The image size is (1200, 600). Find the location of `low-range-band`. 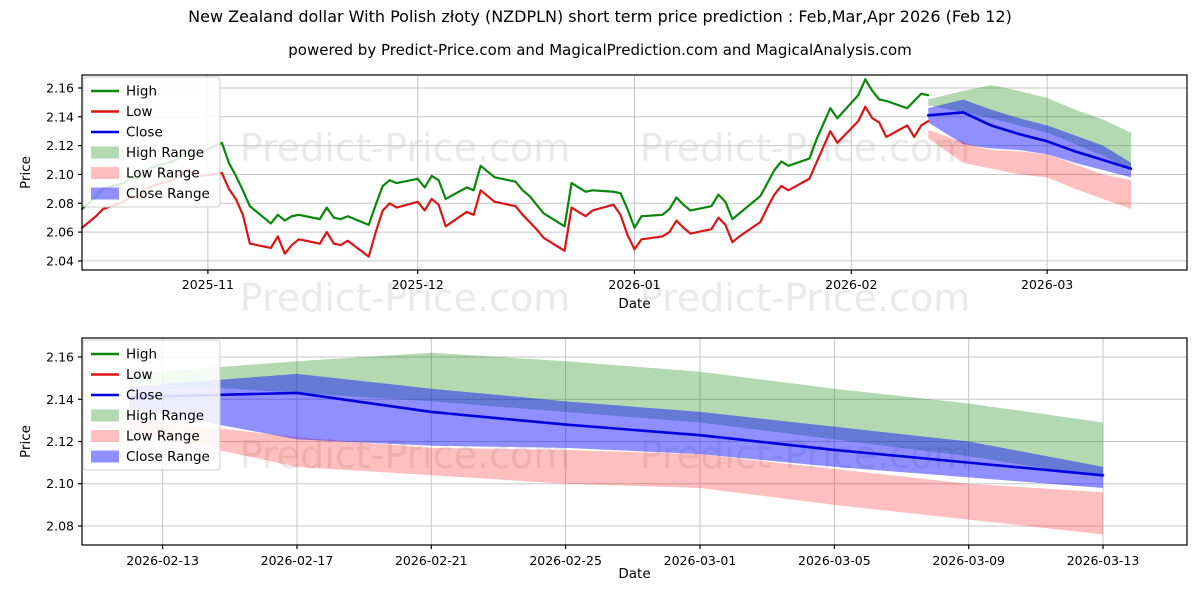

low-range-band is located at coordinates (1030, 169).